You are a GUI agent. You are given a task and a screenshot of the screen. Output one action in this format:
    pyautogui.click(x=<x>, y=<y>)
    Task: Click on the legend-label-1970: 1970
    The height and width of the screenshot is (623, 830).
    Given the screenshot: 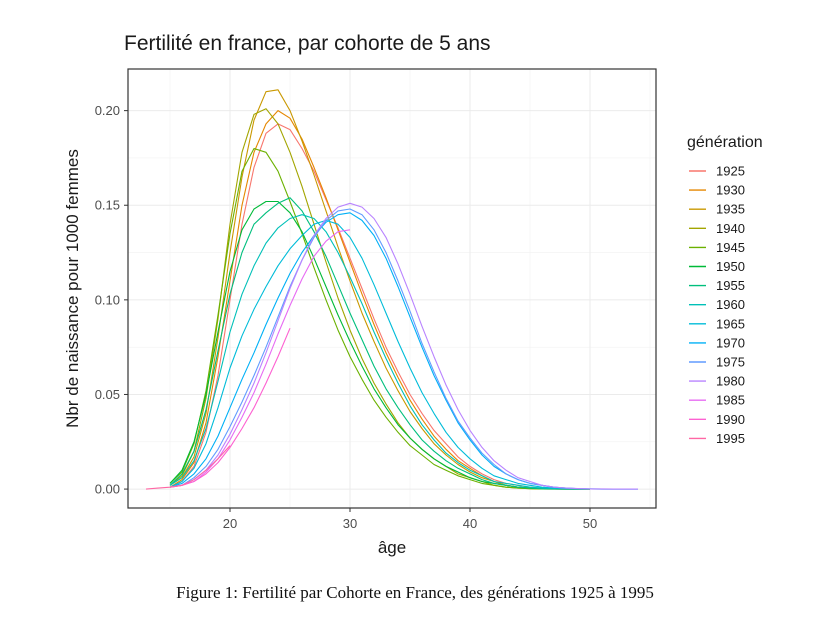 What is the action you would take?
    pyautogui.click(x=730, y=342)
    